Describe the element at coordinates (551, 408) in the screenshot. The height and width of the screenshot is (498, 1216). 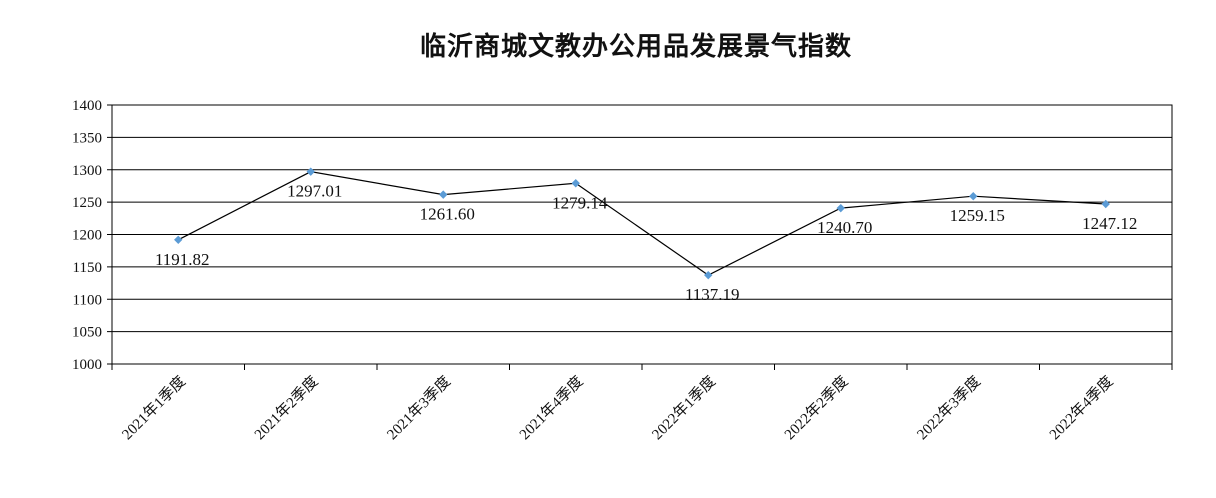
I see `x-tick-label: 2021年4季度` at that location.